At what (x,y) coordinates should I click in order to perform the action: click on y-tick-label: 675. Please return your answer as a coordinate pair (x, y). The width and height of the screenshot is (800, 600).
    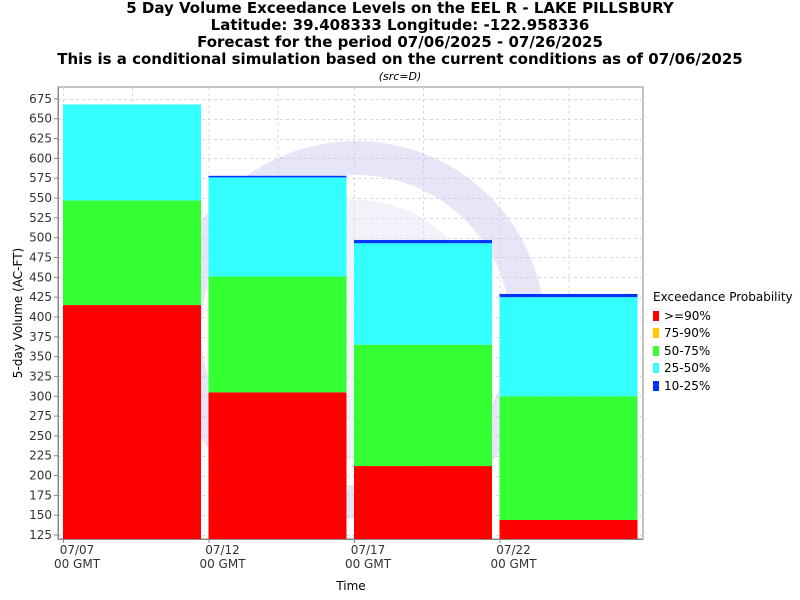
    Looking at the image, I should click on (40, 99).